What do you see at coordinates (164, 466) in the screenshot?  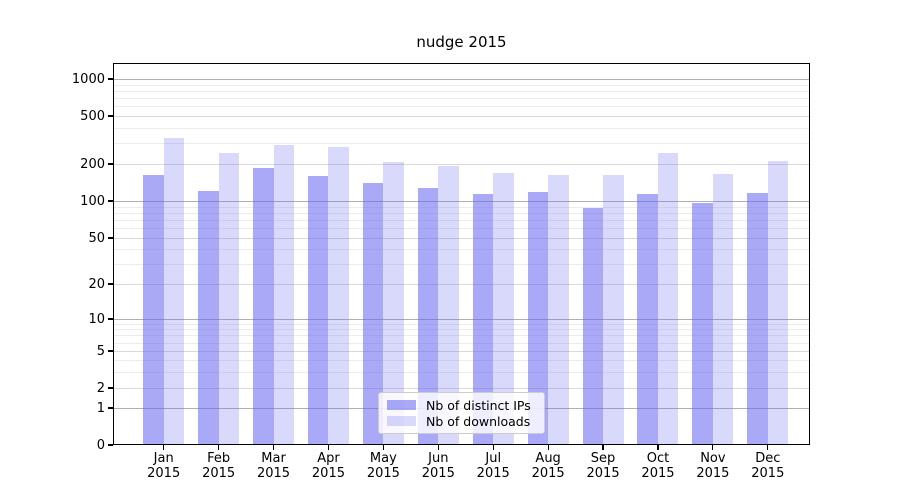 I see `x-axis-tick-label: Jan 2015` at bounding box center [164, 466].